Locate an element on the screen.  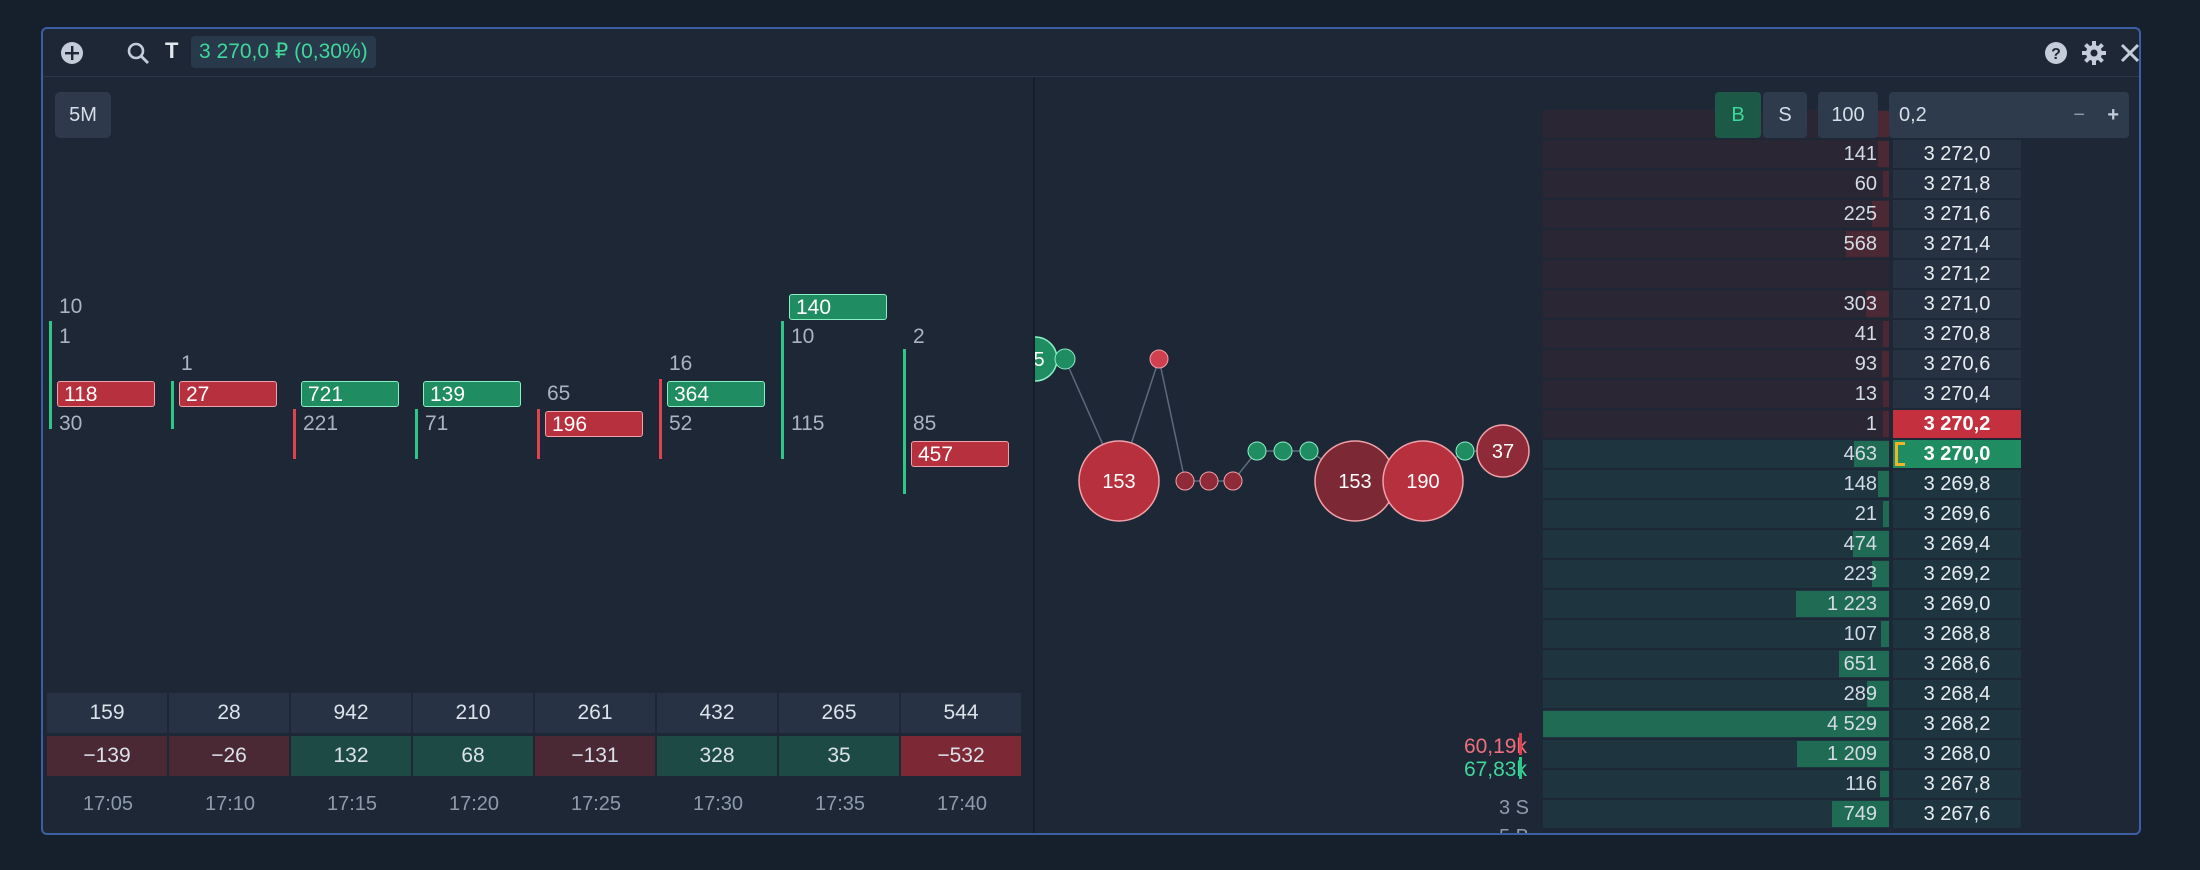
book-row: 41 3 270,8 is located at coordinates (1782, 334).